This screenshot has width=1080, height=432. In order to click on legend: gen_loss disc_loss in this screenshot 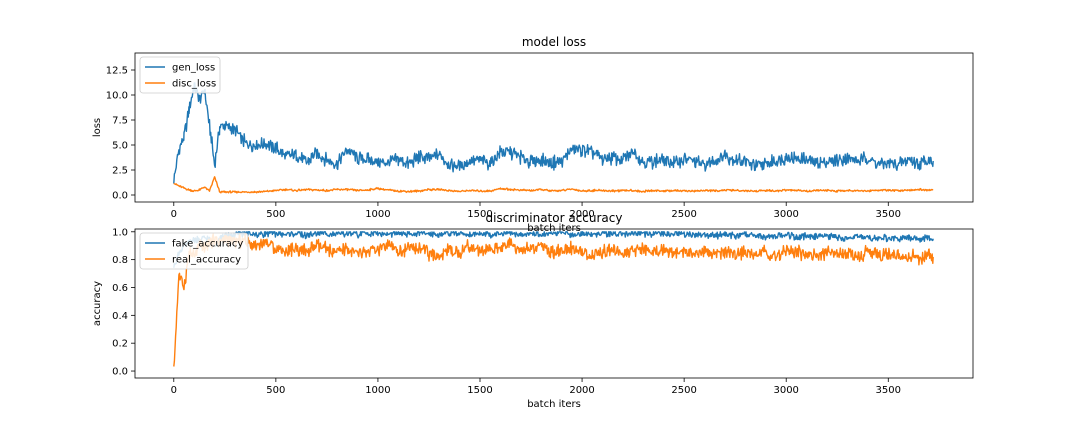, I will do `click(180, 75)`.